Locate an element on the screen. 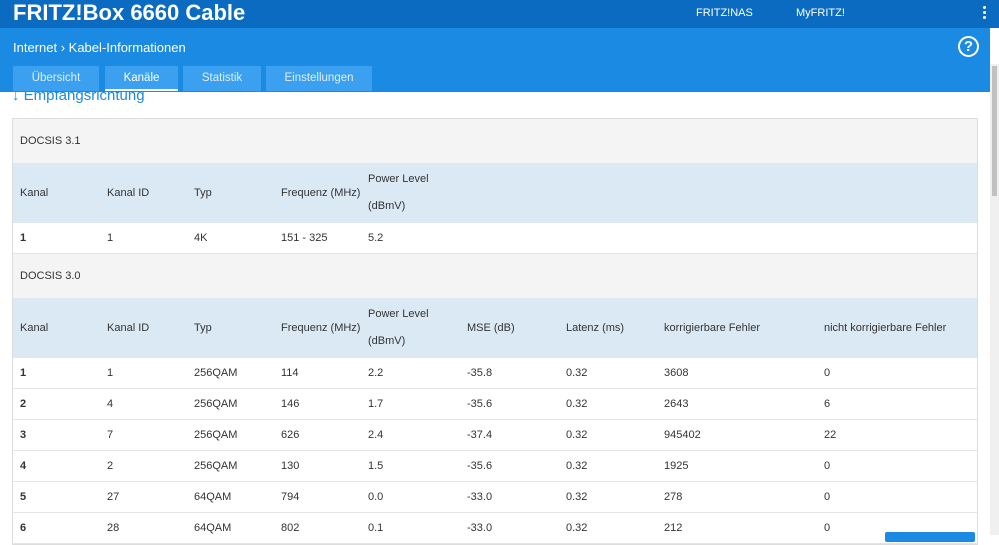  crumb: Internet is located at coordinates (35, 47).